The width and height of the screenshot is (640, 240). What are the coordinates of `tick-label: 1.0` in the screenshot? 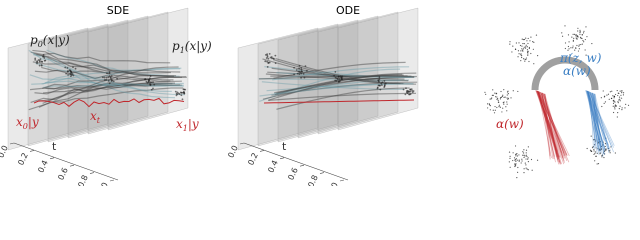 It's located at (103, 183).